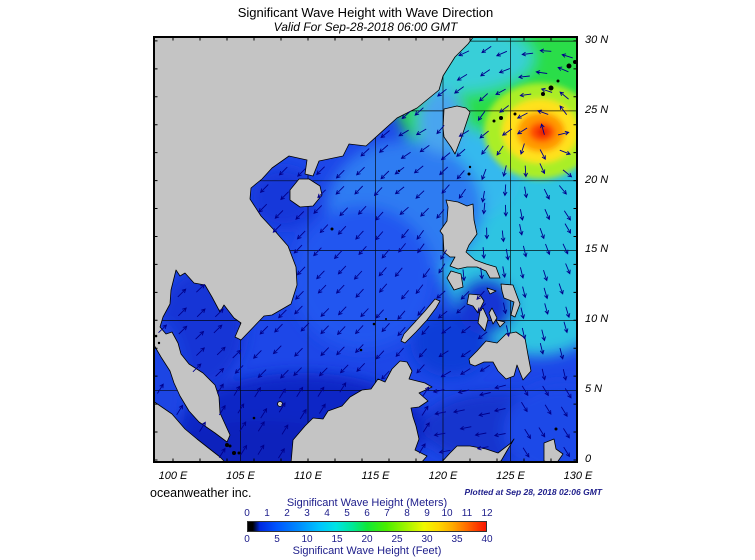 Image resolution: width=755 pixels, height=560 pixels. I want to click on feet-tick-label: 30, so click(427, 539).